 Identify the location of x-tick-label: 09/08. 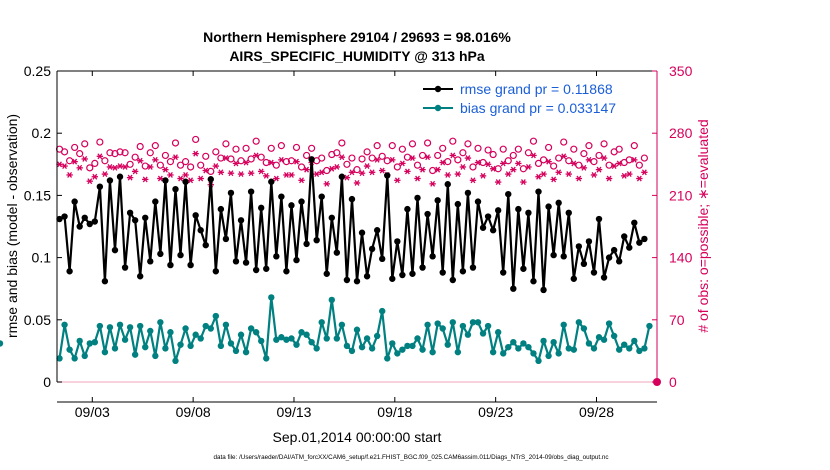
(193, 412).